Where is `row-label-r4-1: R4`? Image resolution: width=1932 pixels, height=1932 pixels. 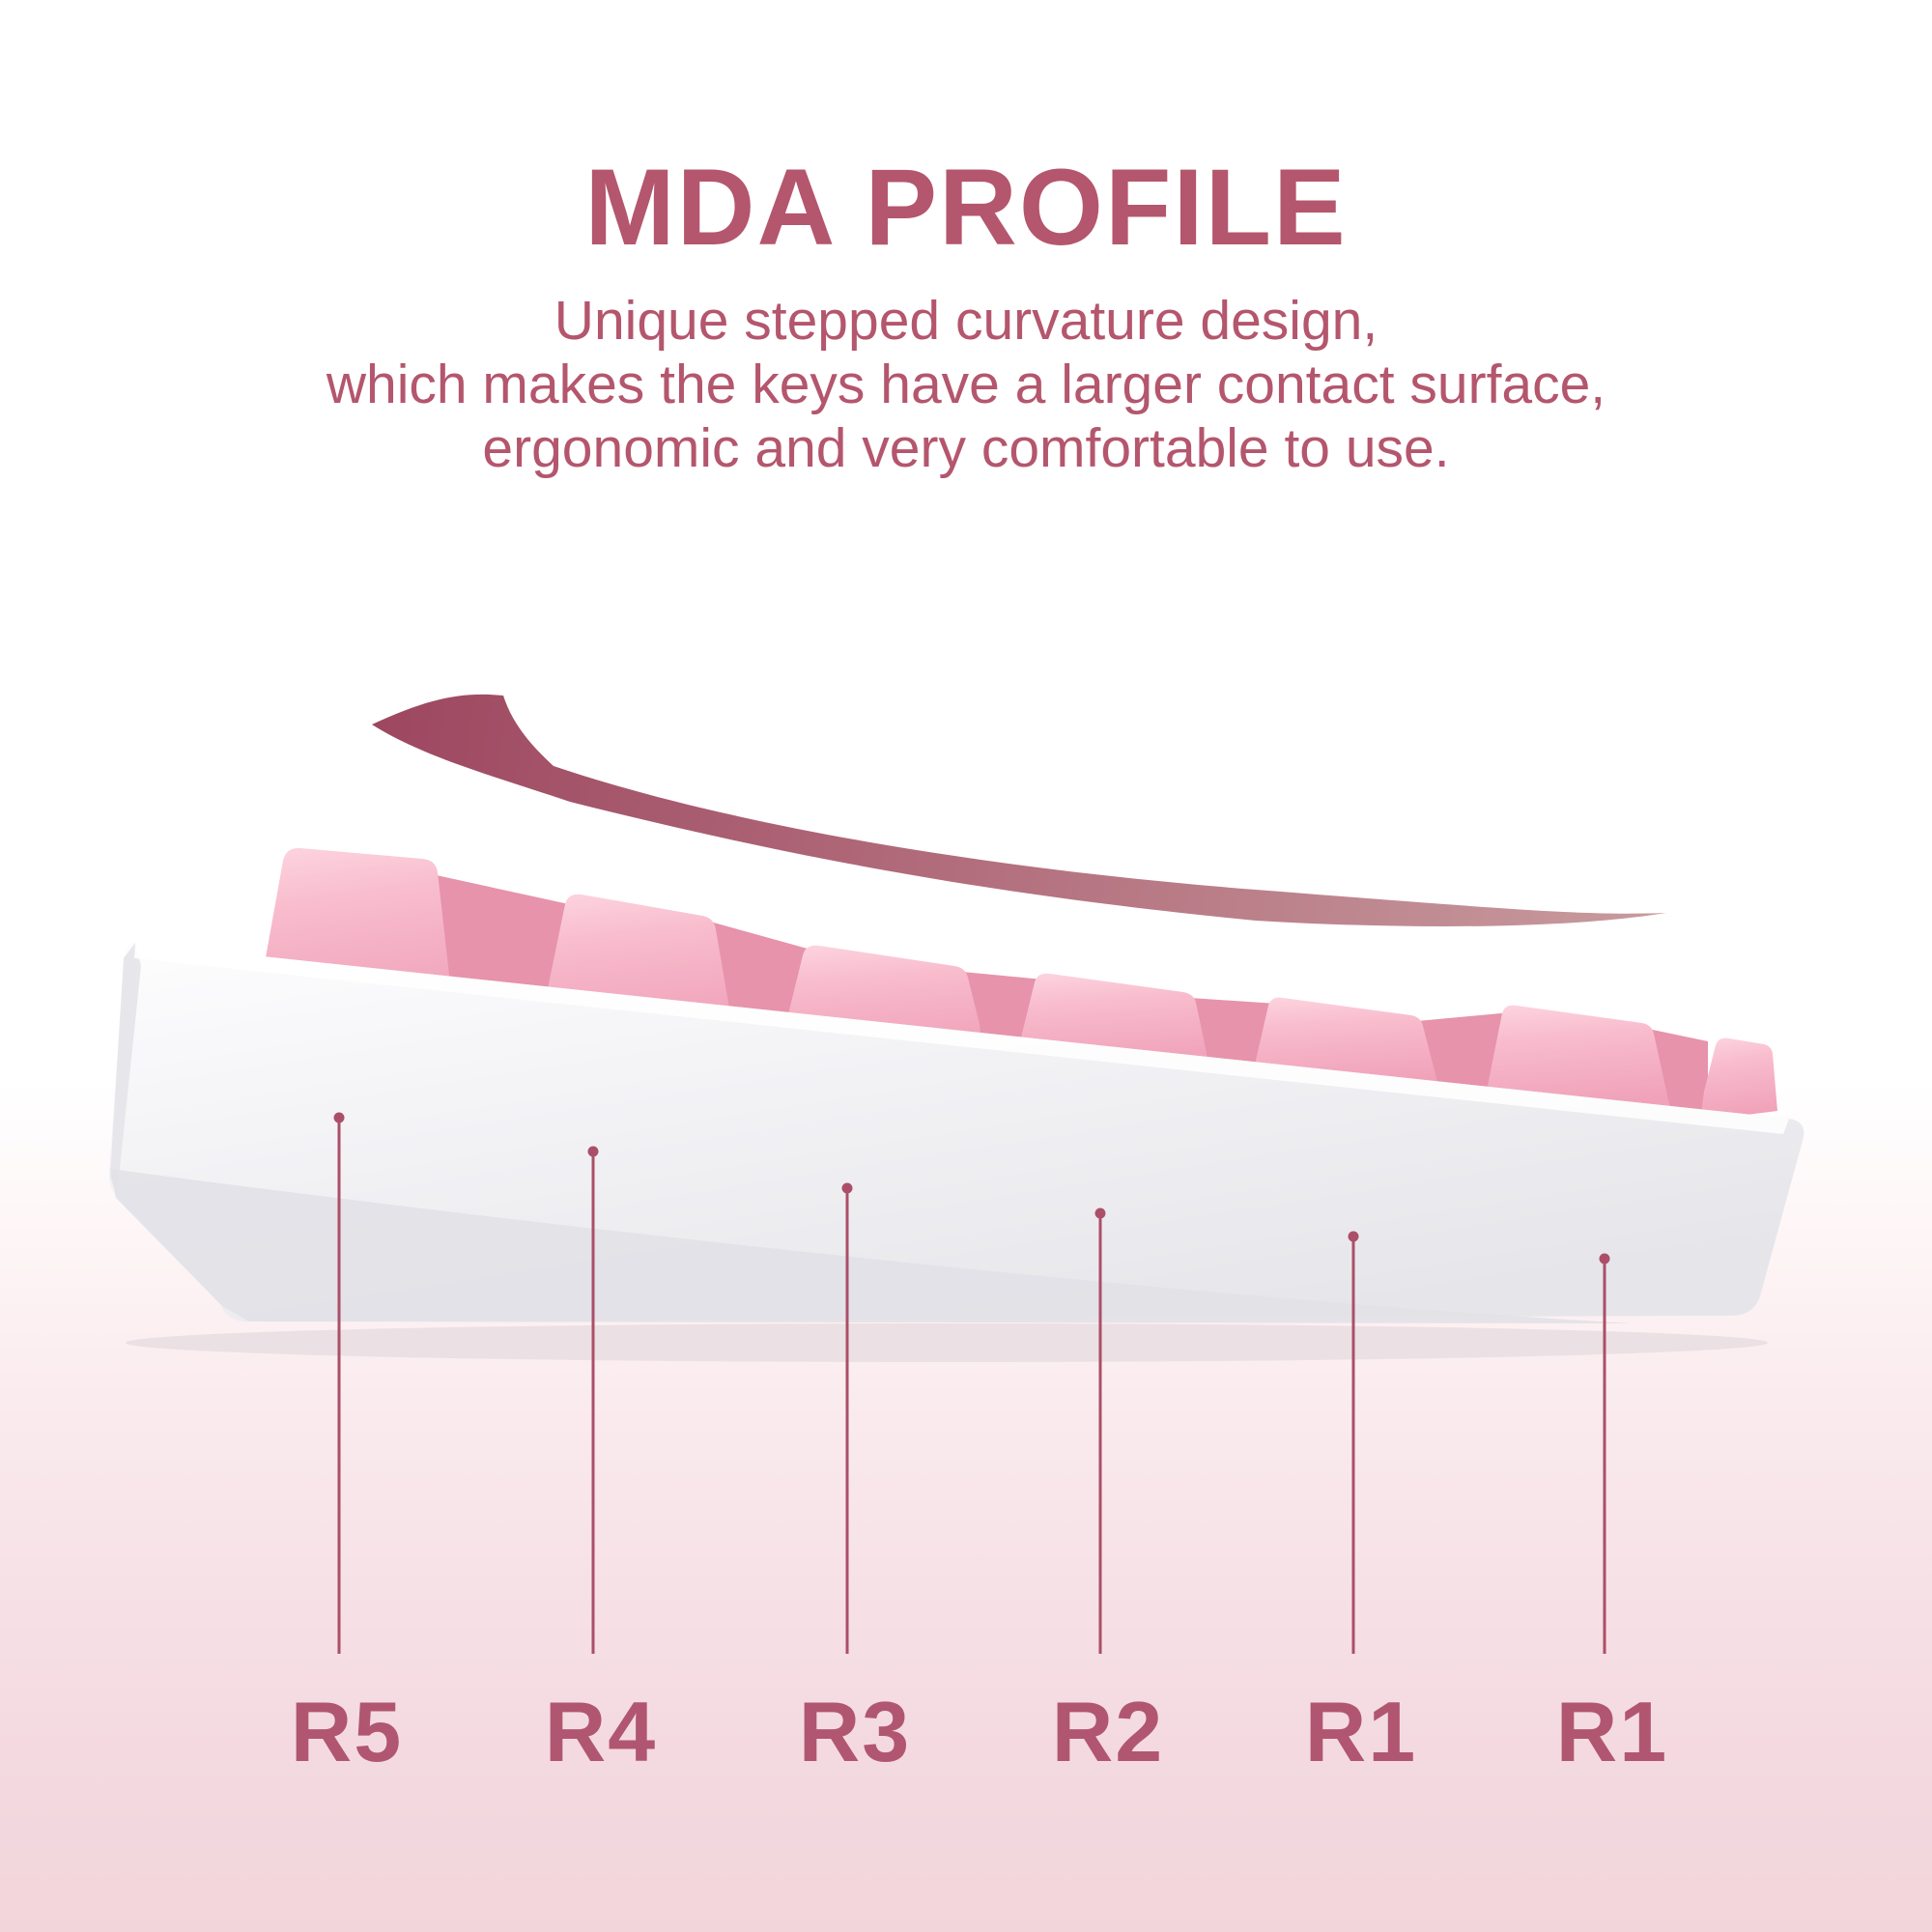 row-label-r4-1: R4 is located at coordinates (601, 1731).